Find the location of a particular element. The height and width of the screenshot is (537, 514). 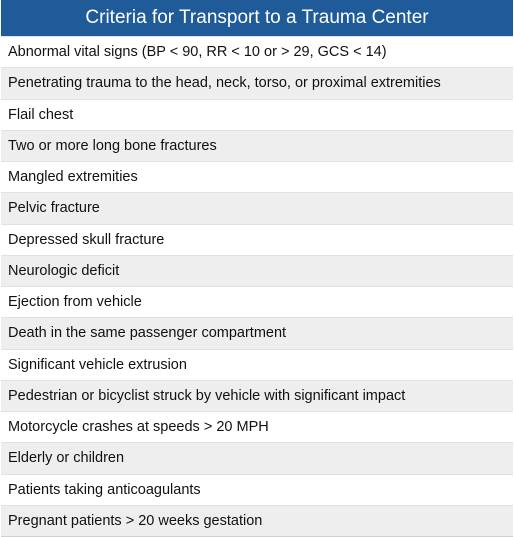

table-row: Mangled extremities is located at coordinates (257, 177).